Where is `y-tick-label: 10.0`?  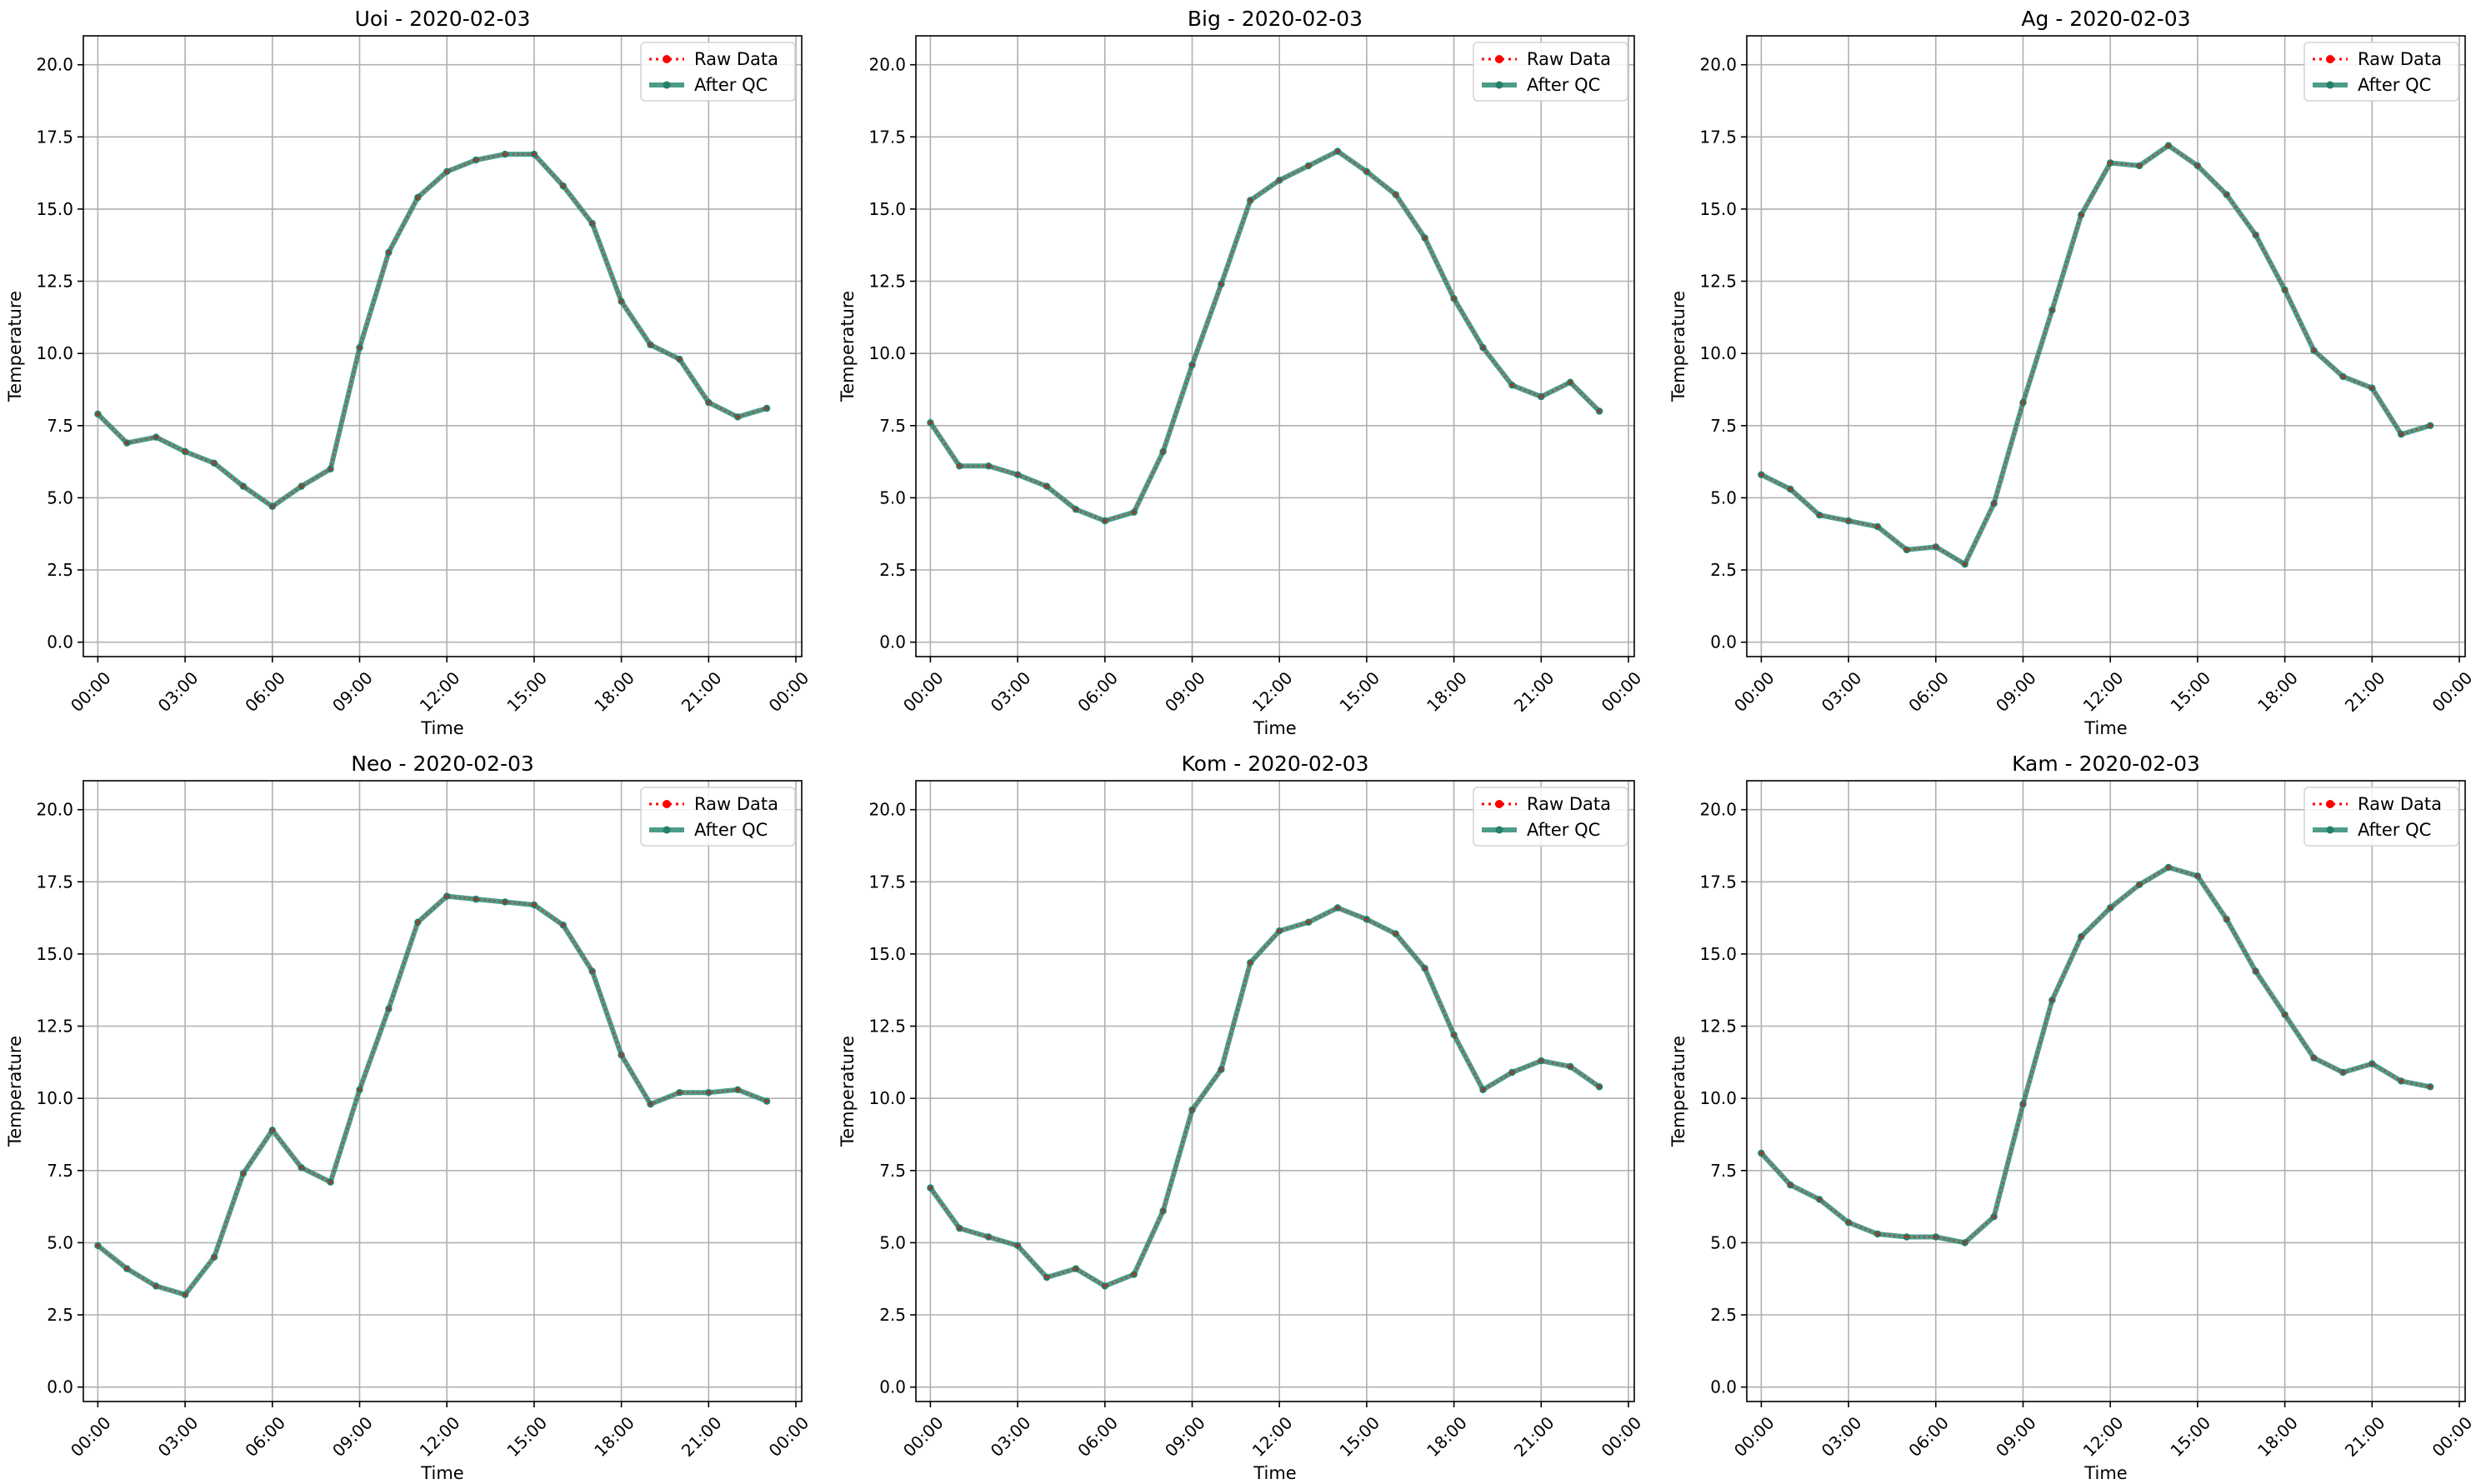
y-tick-label: 10.0 is located at coordinates (1718, 353).